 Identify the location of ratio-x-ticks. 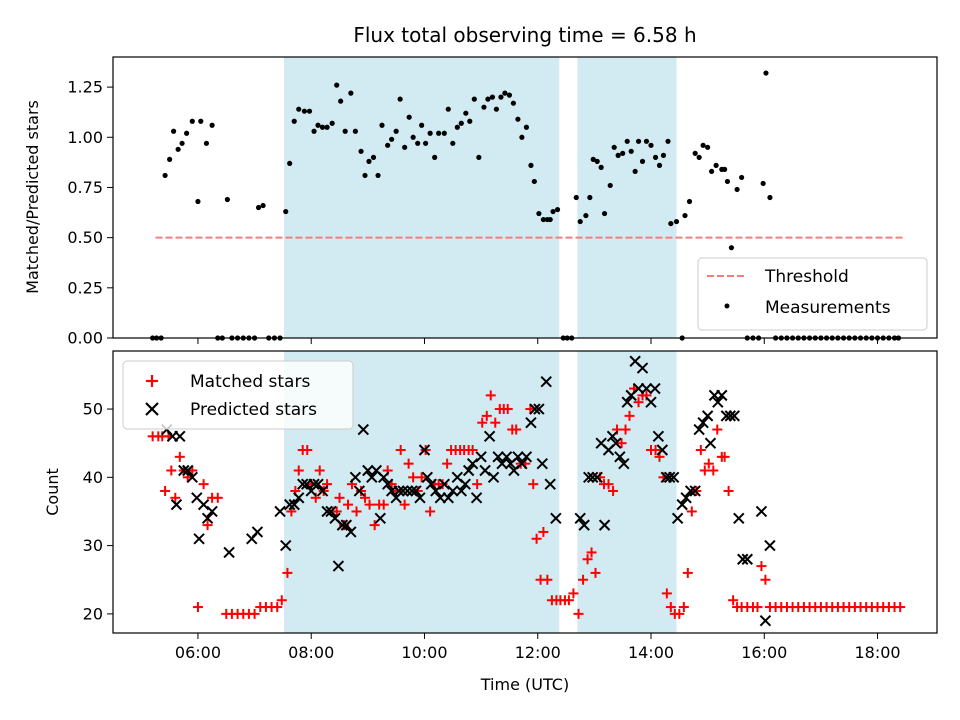
(538, 341).